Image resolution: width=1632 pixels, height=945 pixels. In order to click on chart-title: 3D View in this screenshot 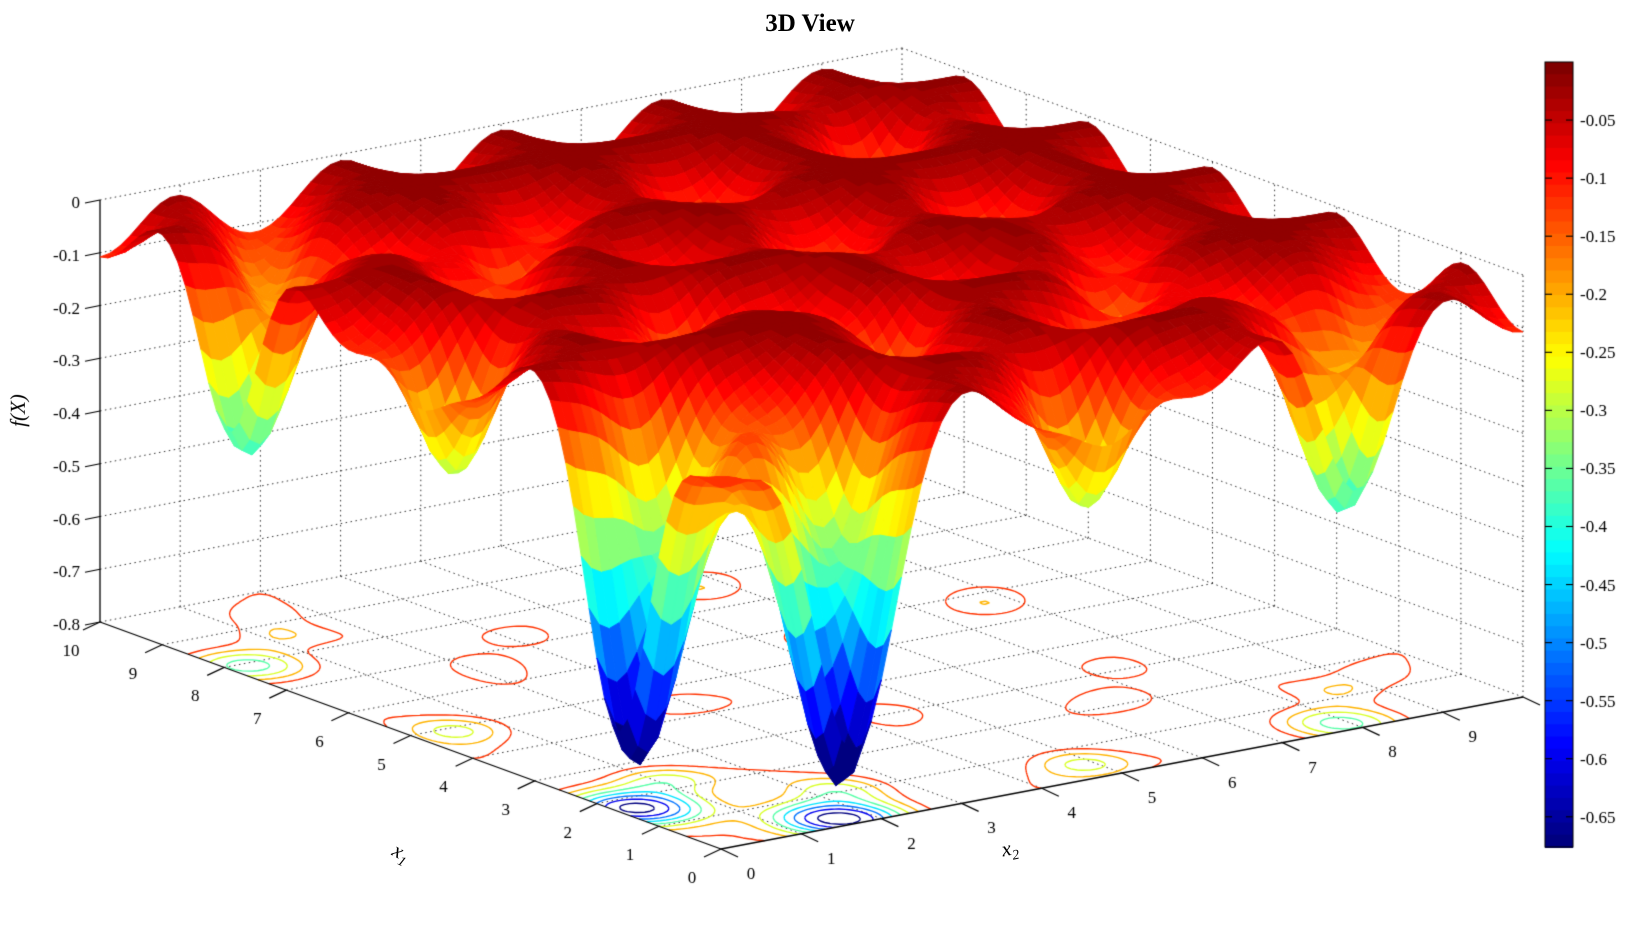, I will do `click(810, 23)`.